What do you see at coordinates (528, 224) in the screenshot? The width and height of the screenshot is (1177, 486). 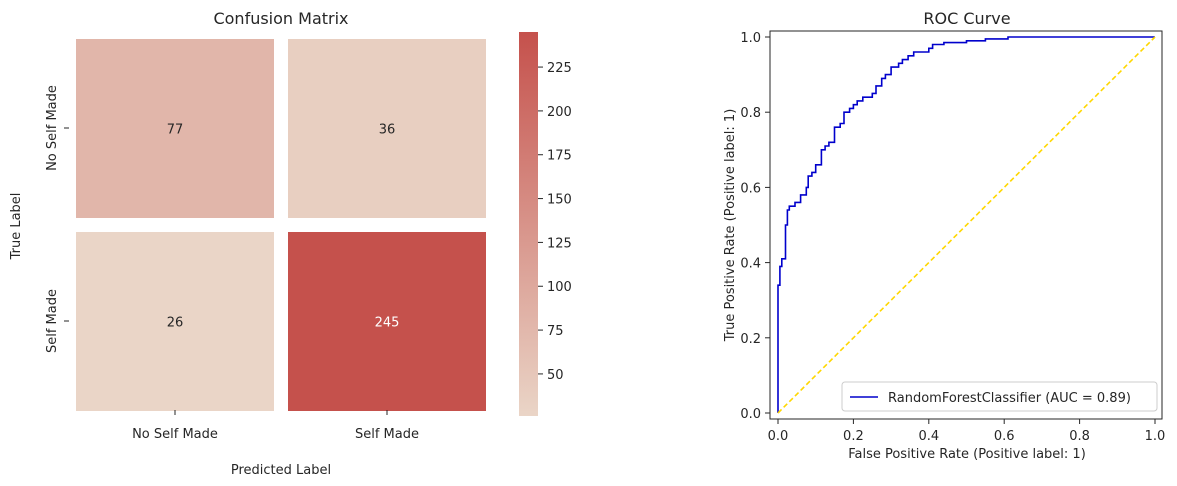 I see `colorbar-gradient` at bounding box center [528, 224].